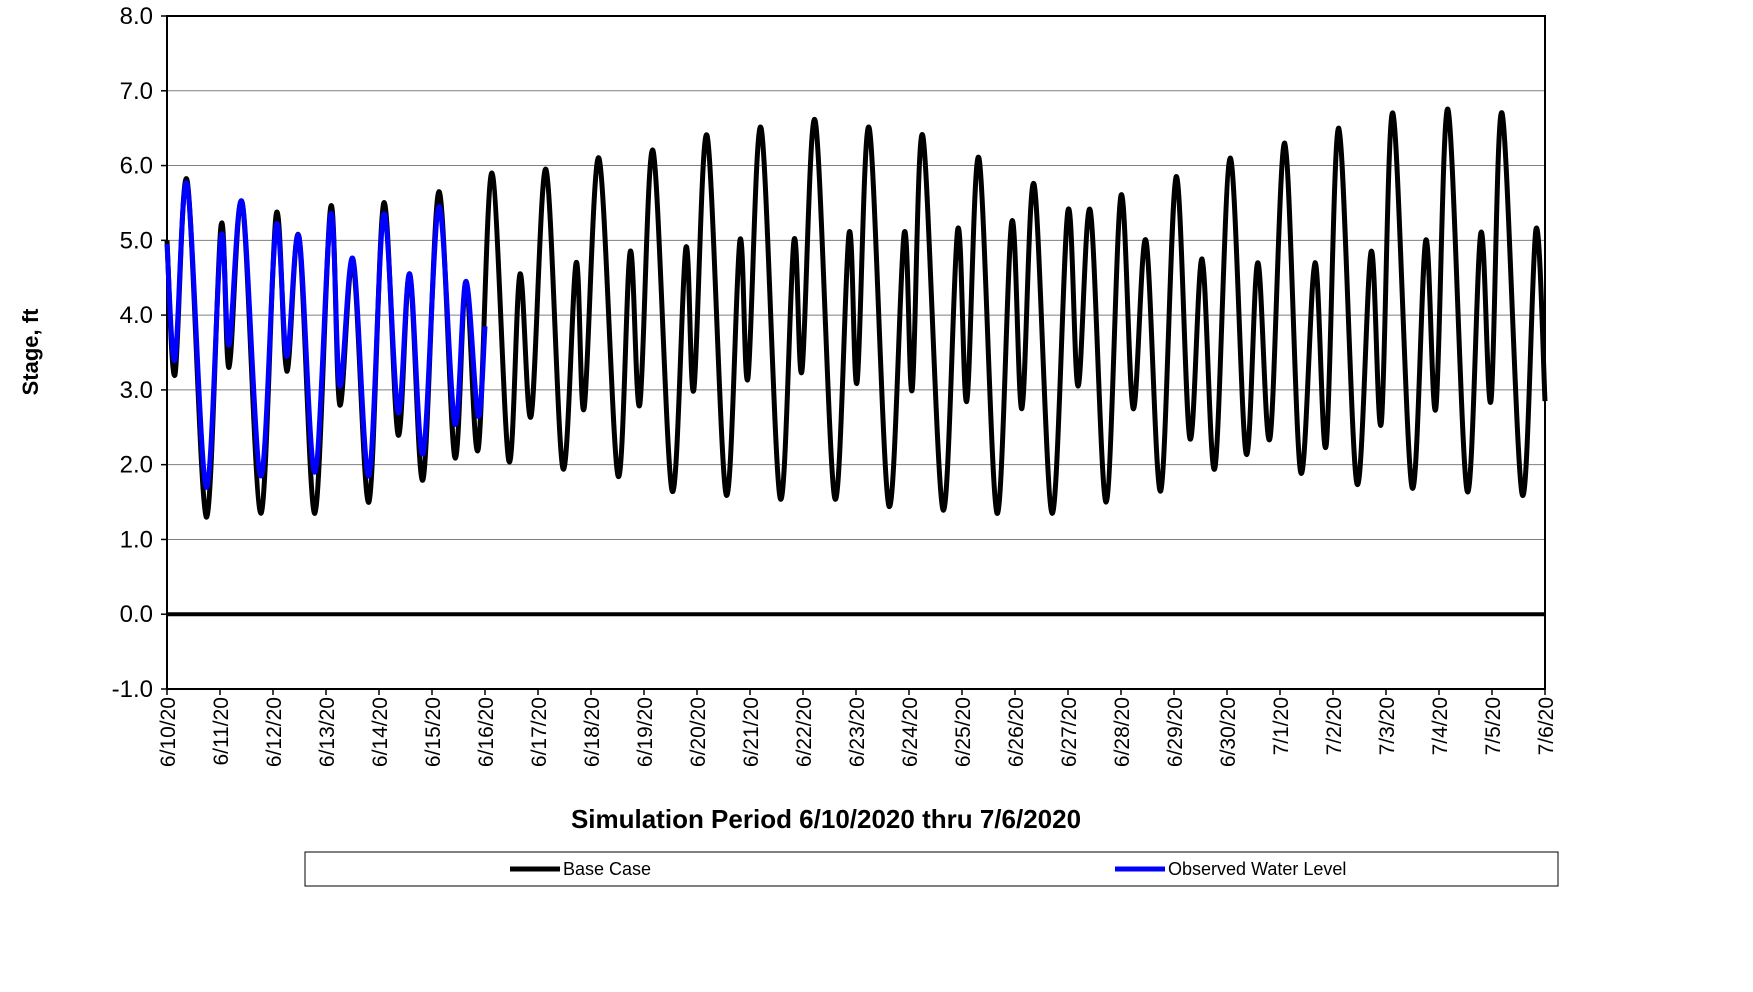  What do you see at coordinates (274, 732) in the screenshot?
I see `x-tick-label: 6/12/20` at bounding box center [274, 732].